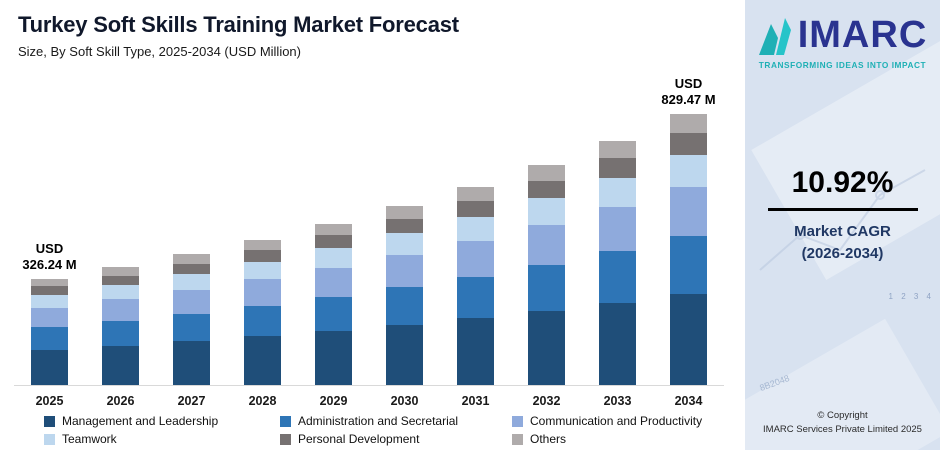 The height and width of the screenshot is (450, 940). Describe the element at coordinates (120, 280) in the screenshot. I see `segment-personal-development-2026` at that location.